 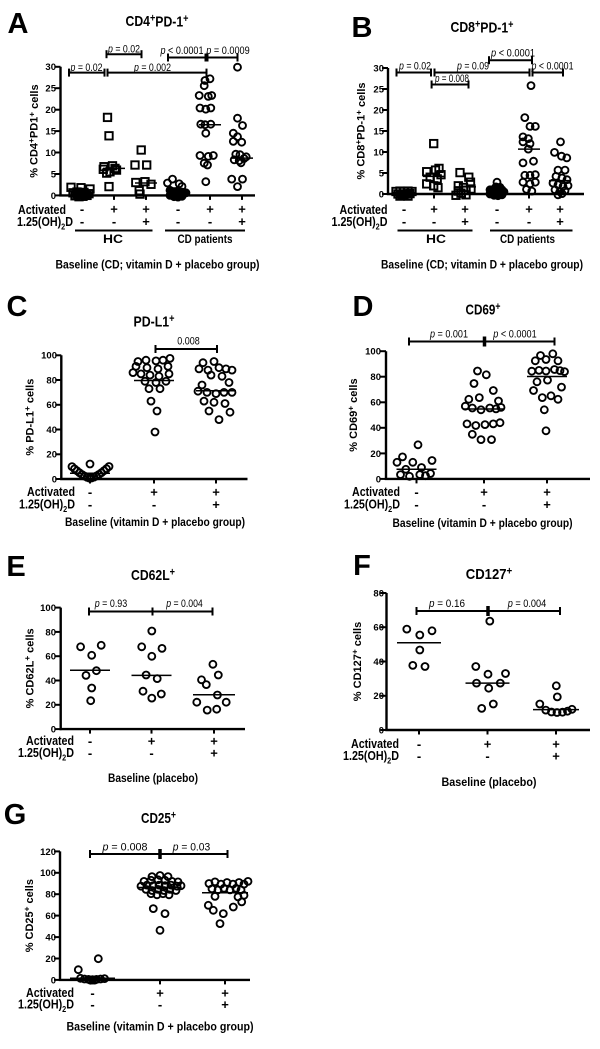 What do you see at coordinates (362, 28) in the screenshot?
I see `svg-text: B` at bounding box center [362, 28].